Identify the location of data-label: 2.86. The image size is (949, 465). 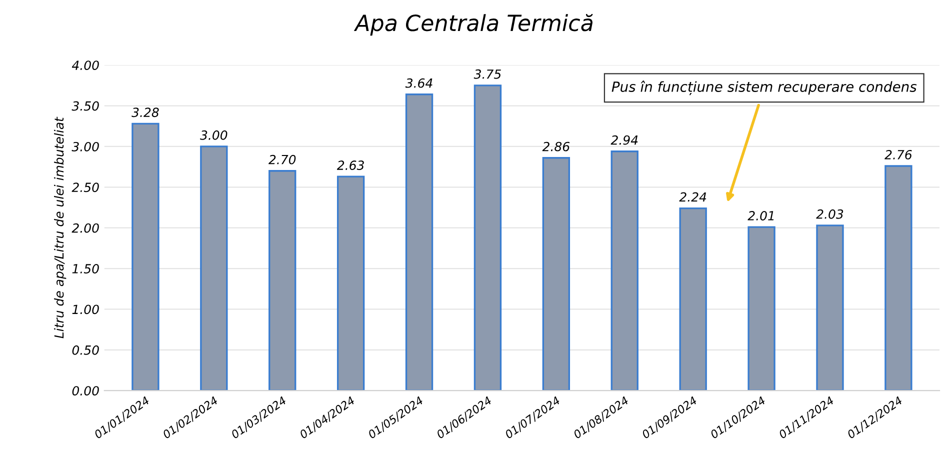
(556, 147).